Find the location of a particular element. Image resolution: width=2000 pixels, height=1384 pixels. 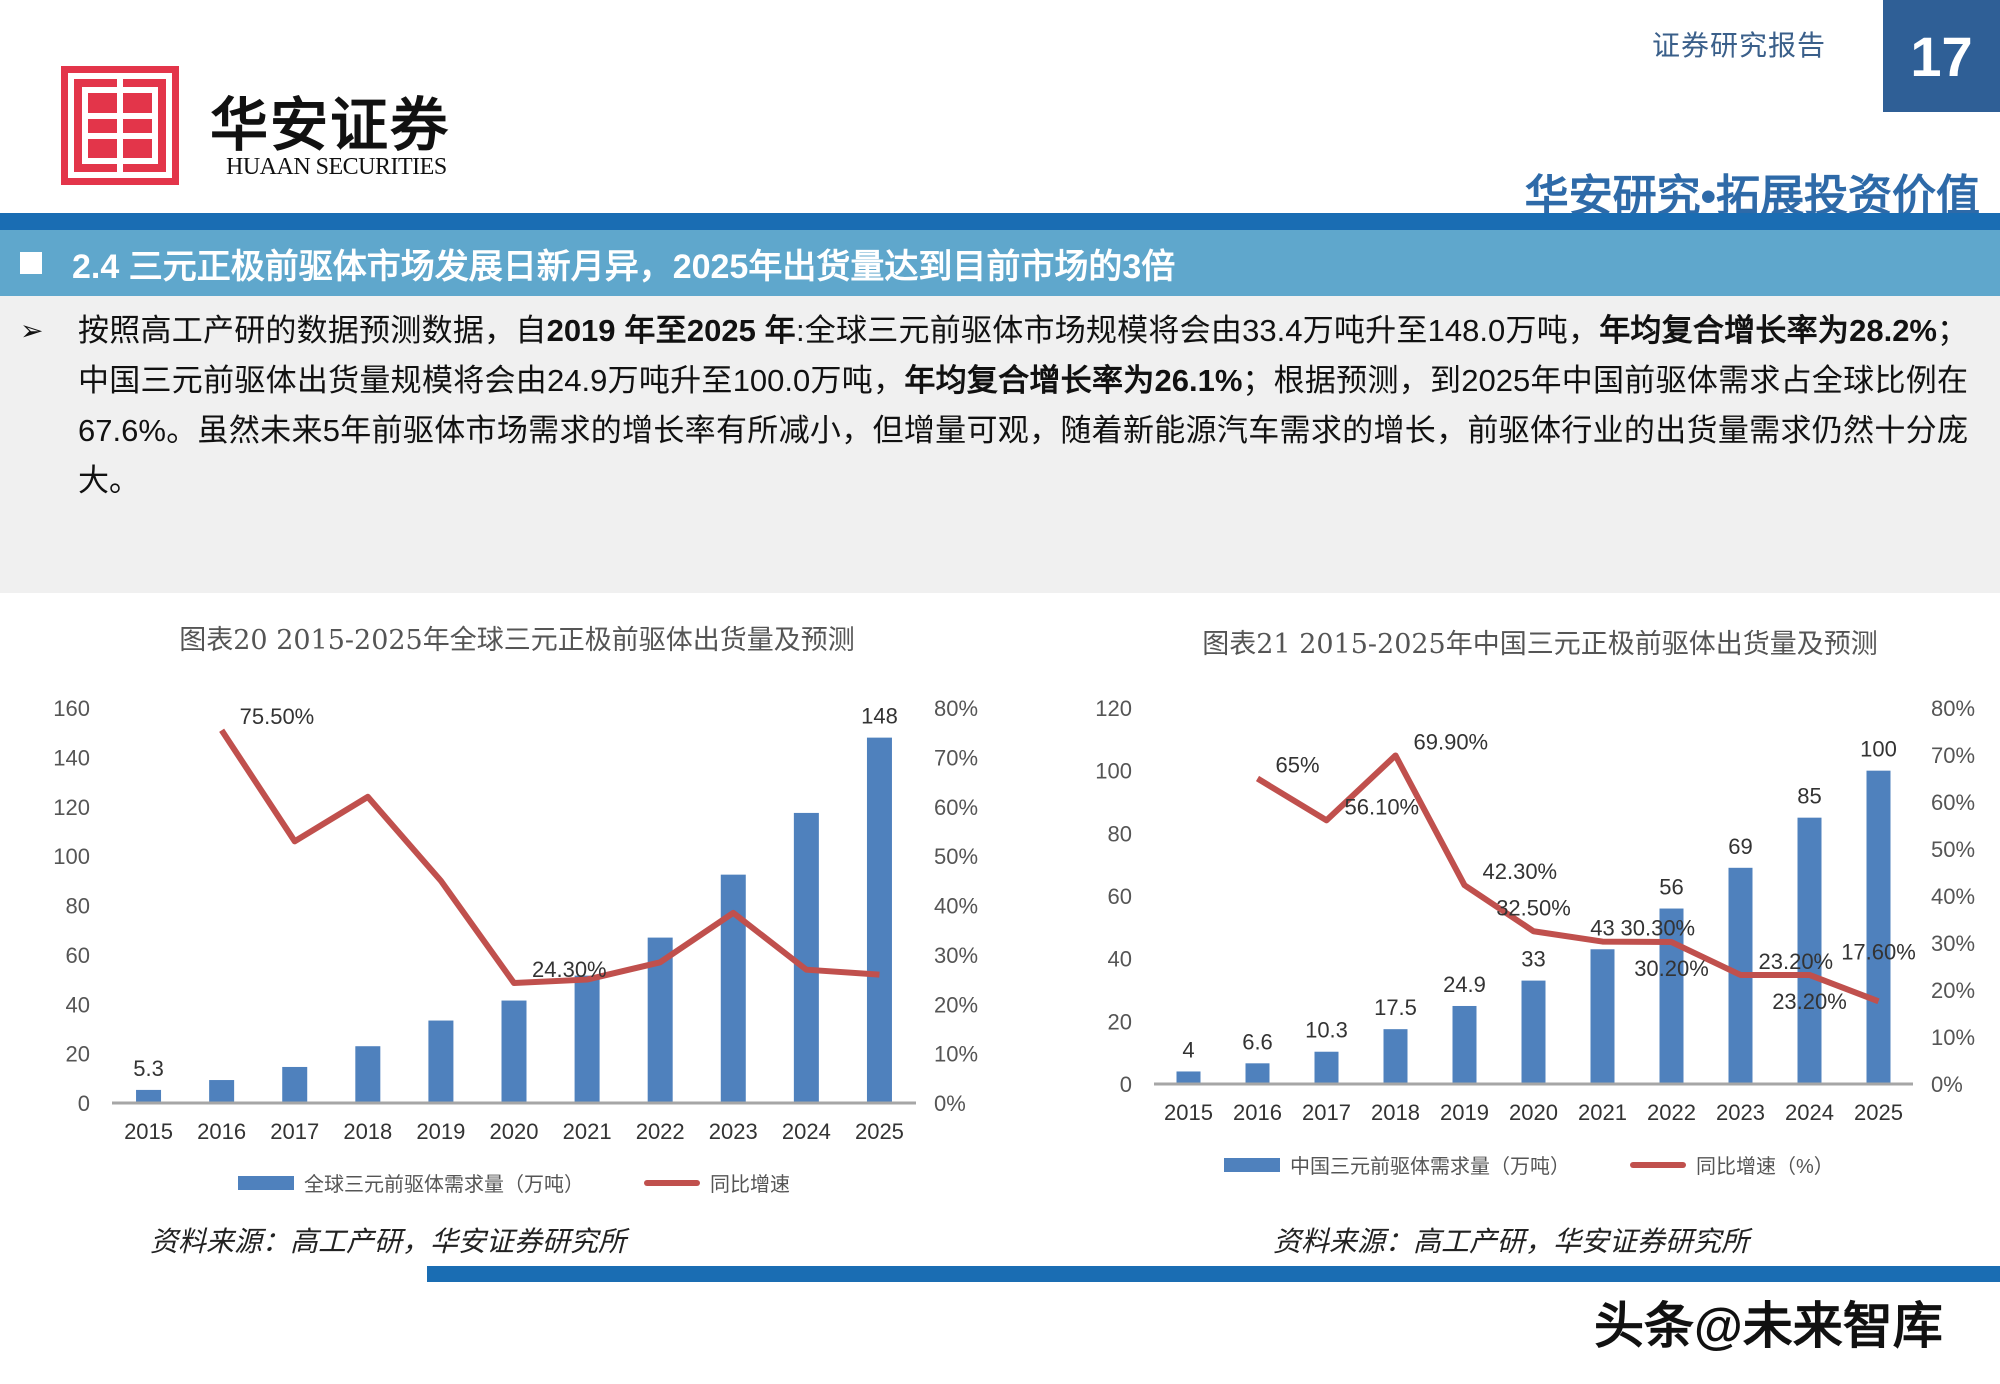

bar-data-label: 100 is located at coordinates (1878, 749).